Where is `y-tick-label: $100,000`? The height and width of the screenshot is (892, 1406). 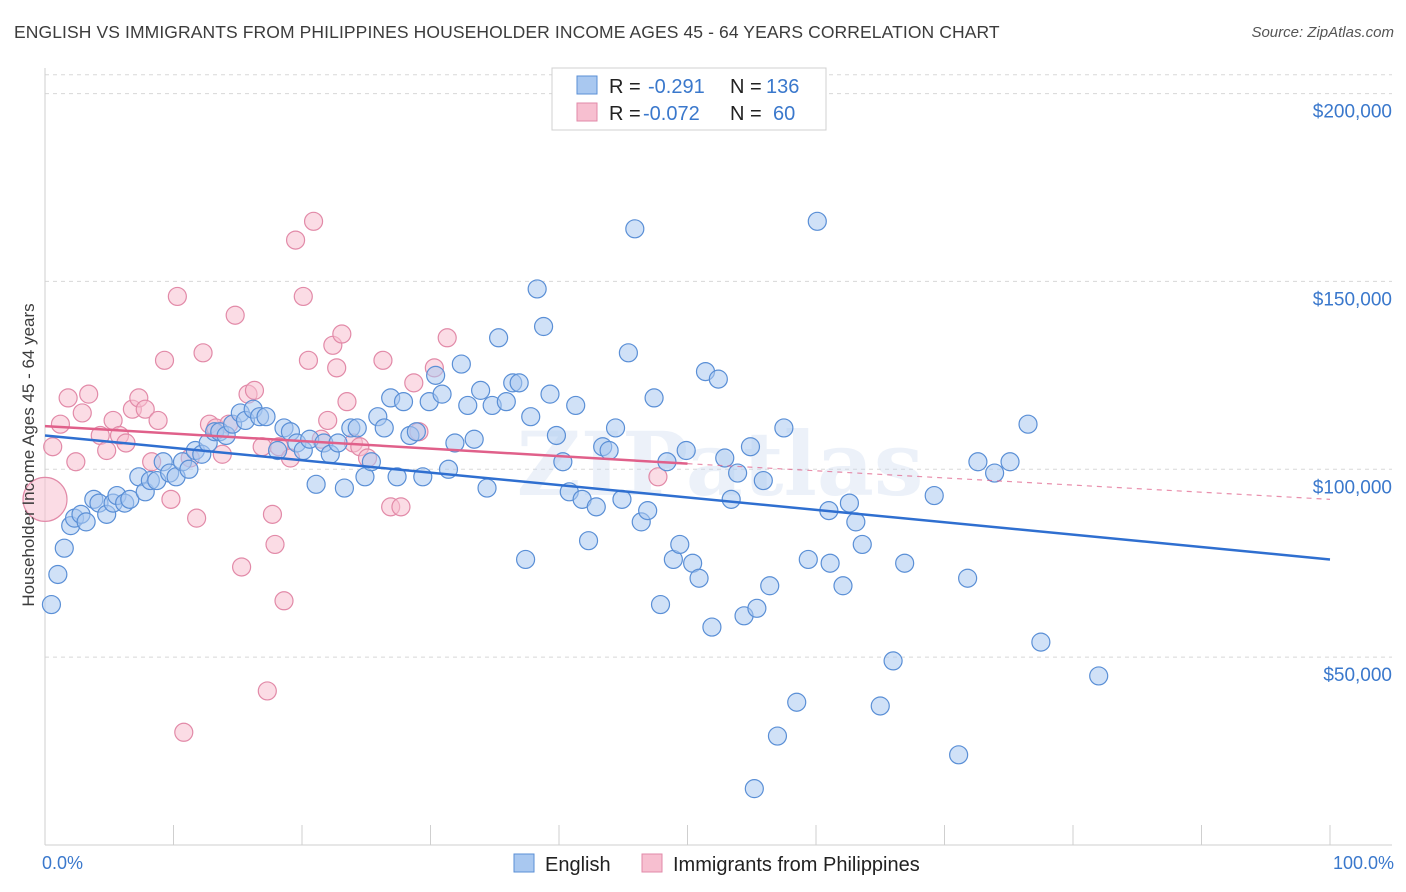
y-tick-label: $100,000 is located at coordinates (1352, 487).